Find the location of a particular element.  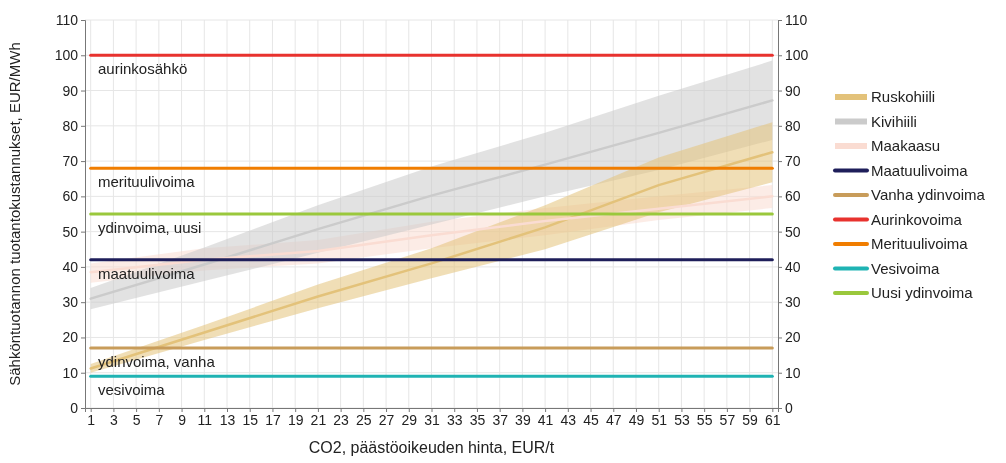

y2-tick-label: 70 is located at coordinates (793, 161).